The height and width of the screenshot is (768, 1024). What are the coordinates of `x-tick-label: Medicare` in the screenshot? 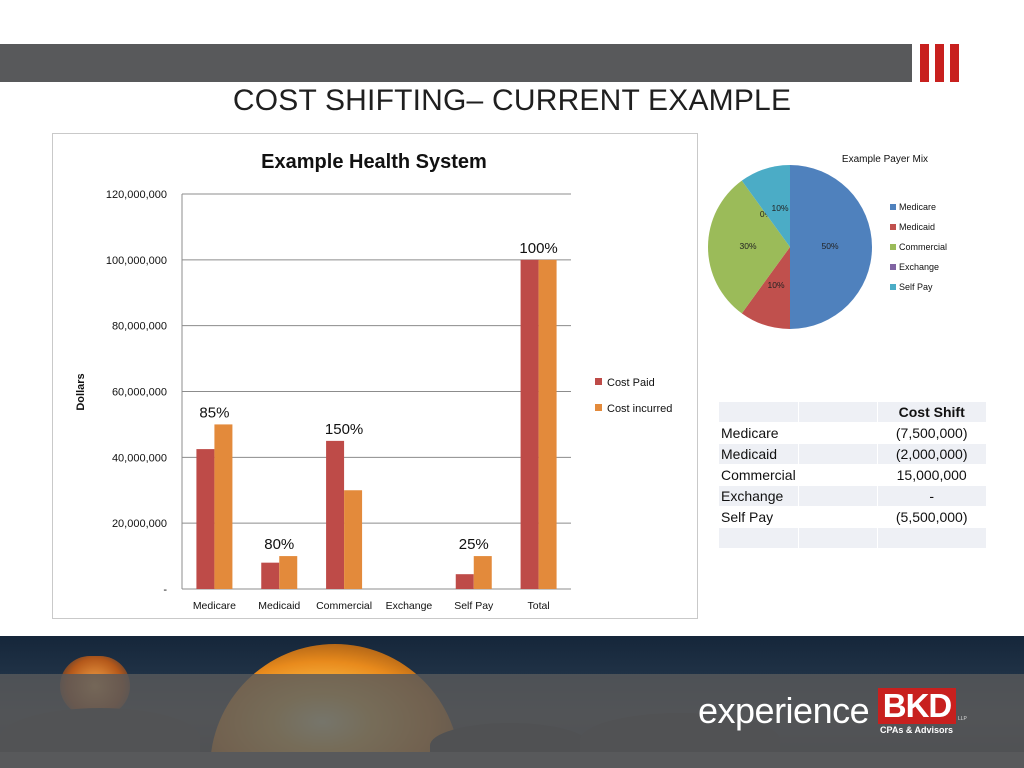 It's located at (214, 606).